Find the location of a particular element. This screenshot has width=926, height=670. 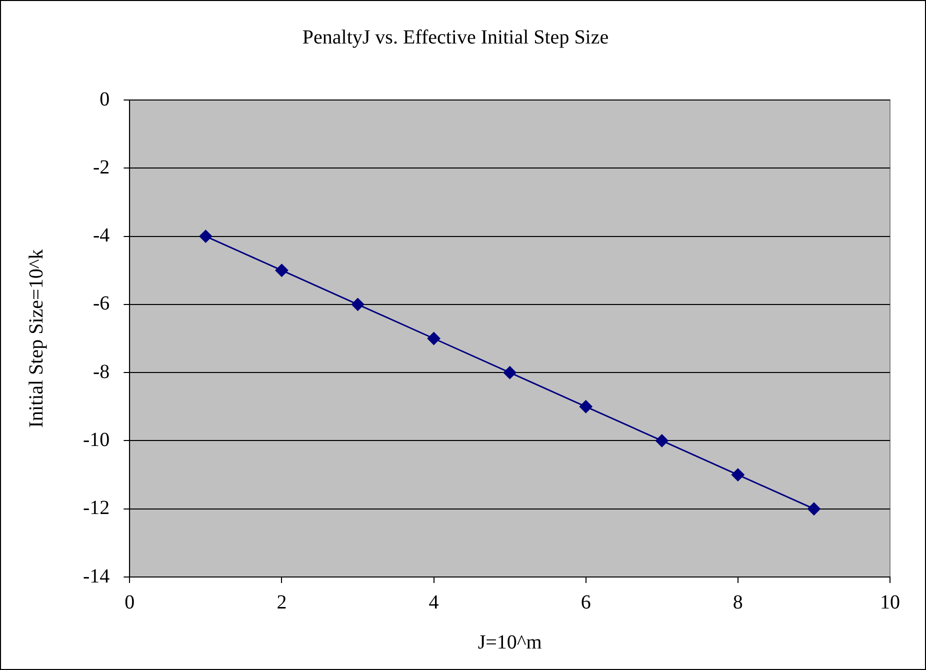

x-tick-label: 0 is located at coordinates (129, 602).